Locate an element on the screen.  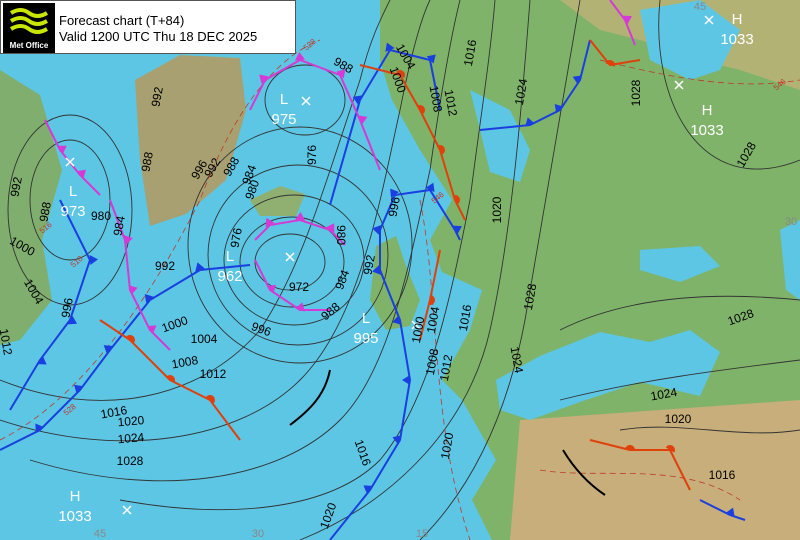
center-pressure: 995 is located at coordinates (365, 338).